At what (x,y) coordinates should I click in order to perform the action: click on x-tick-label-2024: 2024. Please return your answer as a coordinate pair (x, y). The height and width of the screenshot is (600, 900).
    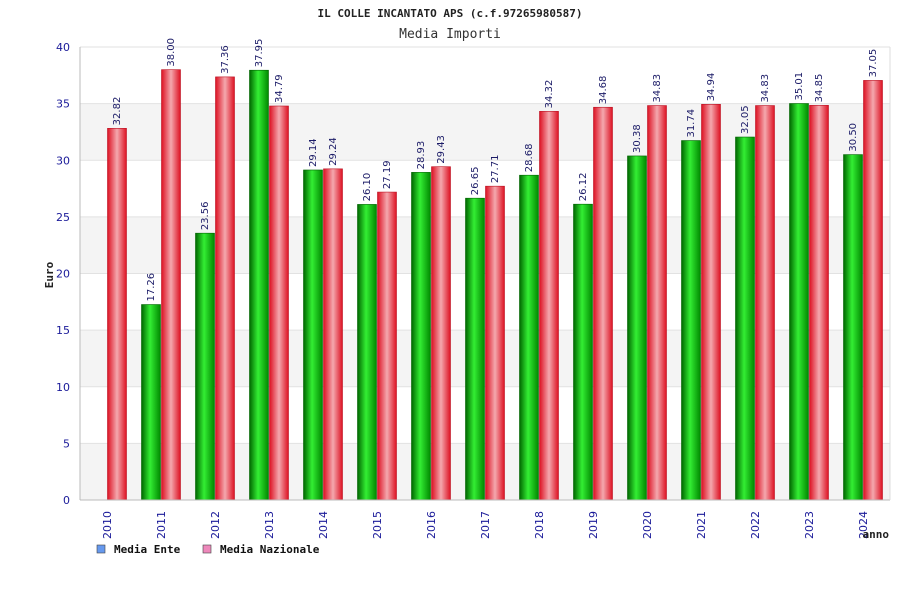
    Looking at the image, I should click on (863, 525).